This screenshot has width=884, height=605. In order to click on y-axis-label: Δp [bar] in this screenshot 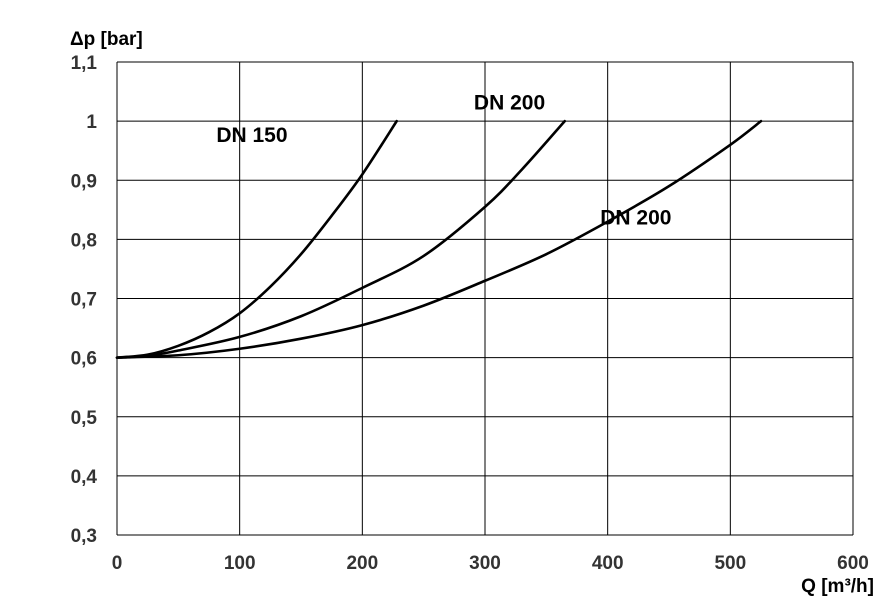, I will do `click(106, 39)`.